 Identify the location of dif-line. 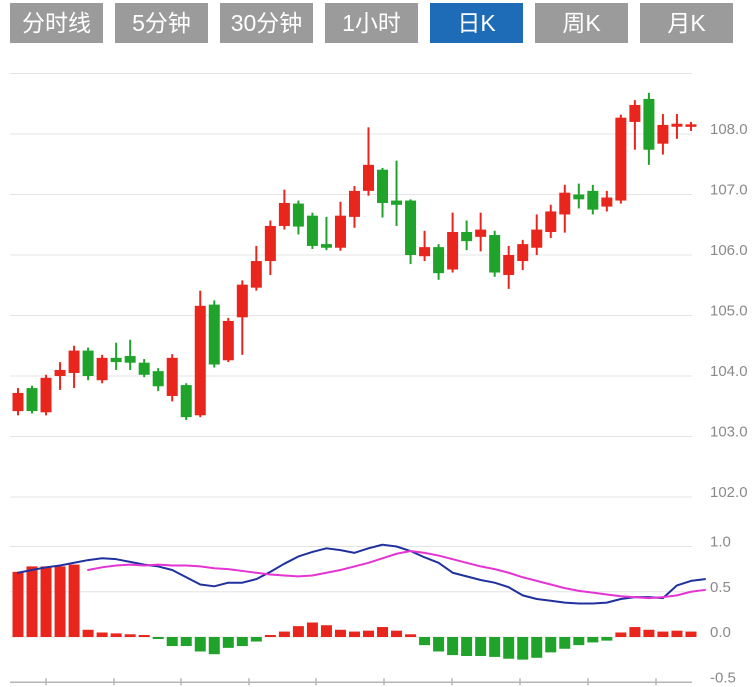
(361, 574).